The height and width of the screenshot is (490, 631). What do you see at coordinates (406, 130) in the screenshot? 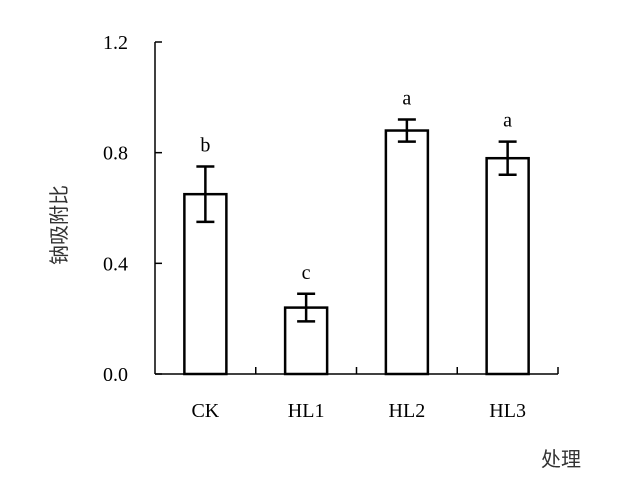
I see `error-bar-hl2` at bounding box center [406, 130].